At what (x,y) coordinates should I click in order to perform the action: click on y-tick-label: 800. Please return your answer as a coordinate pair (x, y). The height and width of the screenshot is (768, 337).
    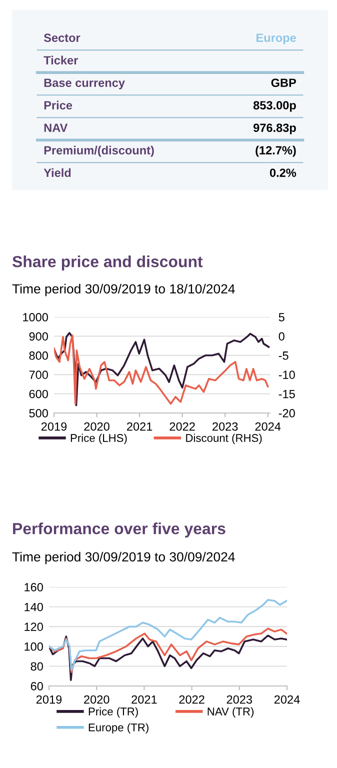
    Looking at the image, I should click on (38, 355).